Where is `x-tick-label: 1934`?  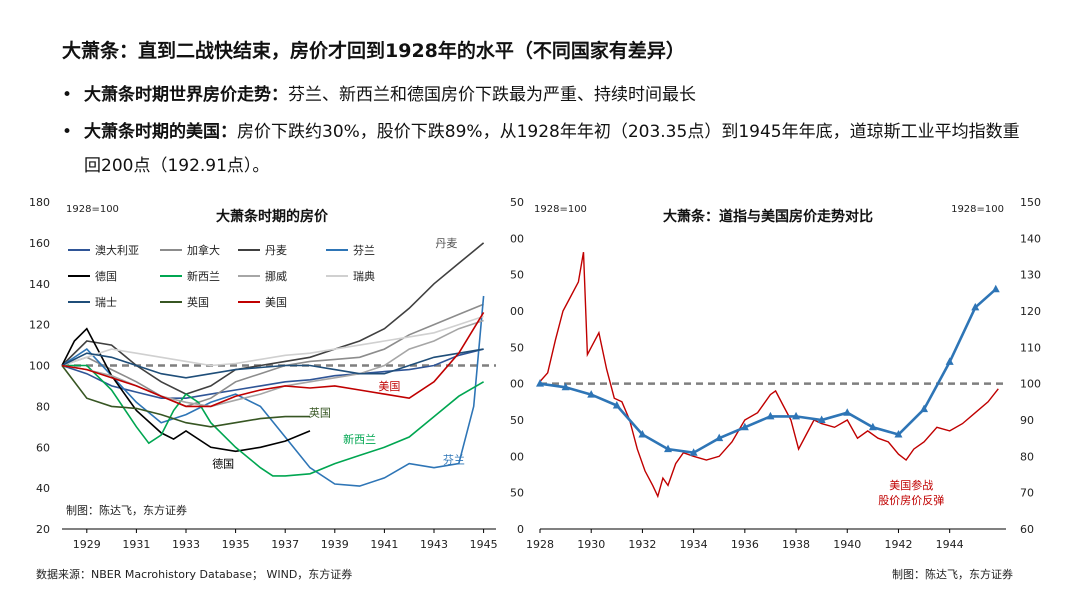 x-tick-label: 1934 is located at coordinates (694, 544).